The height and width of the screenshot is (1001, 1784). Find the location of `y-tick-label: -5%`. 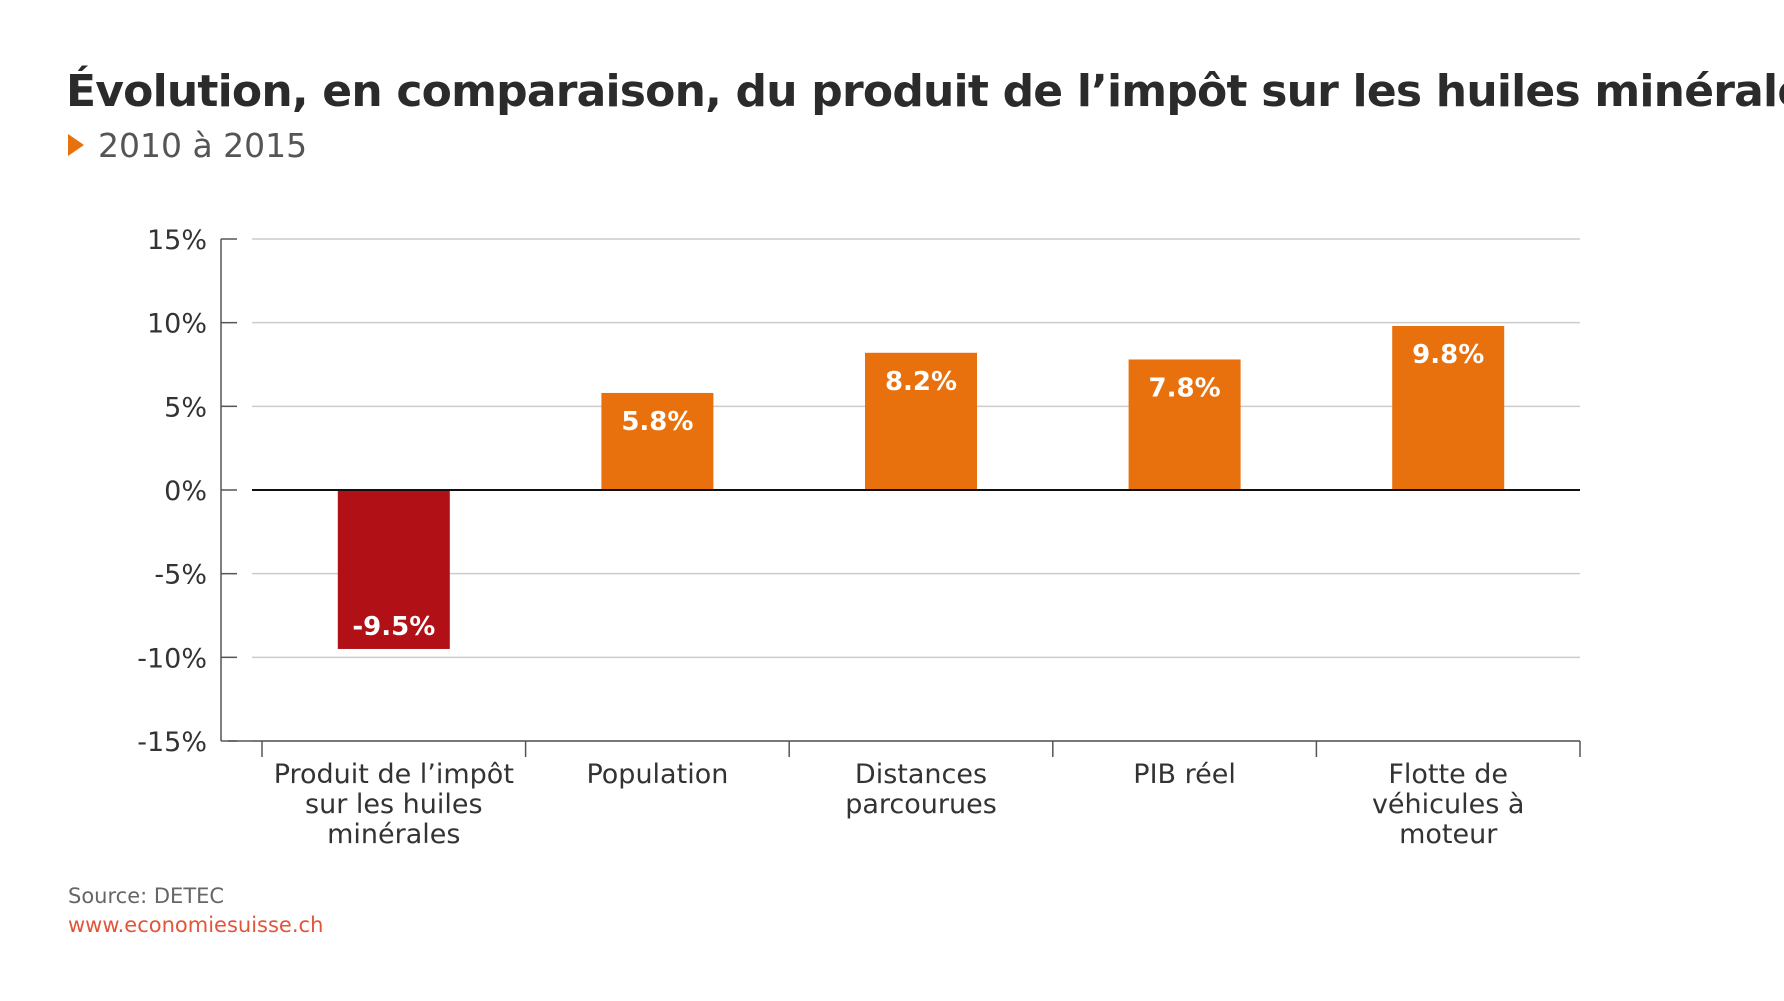

y-tick-label: -5% is located at coordinates (180, 575).